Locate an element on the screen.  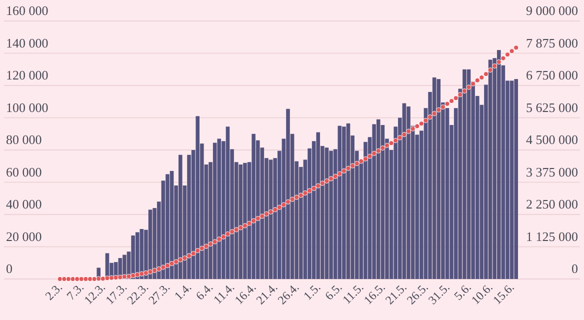
y-tick-label: 80 000 is located at coordinates (24, 139).